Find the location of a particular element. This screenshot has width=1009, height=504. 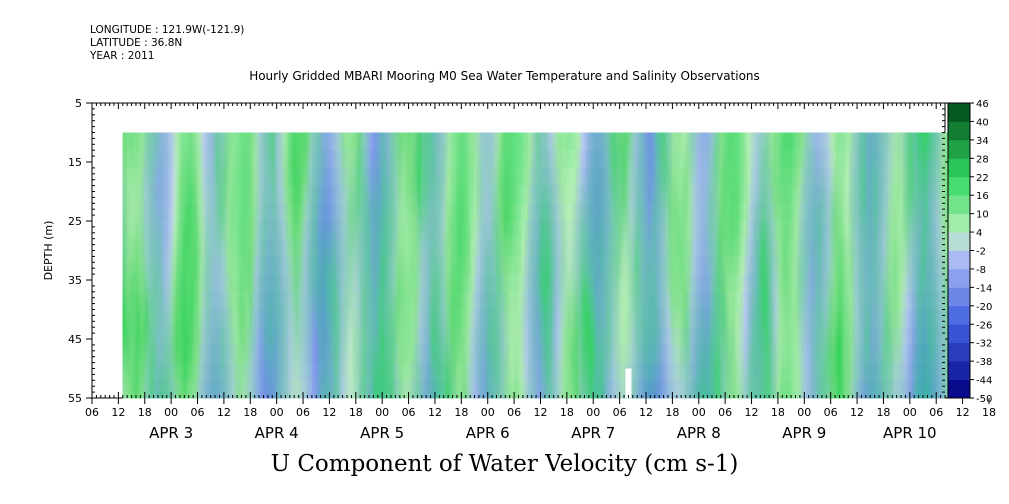

colorbar-label: 22 is located at coordinates (982, 178).